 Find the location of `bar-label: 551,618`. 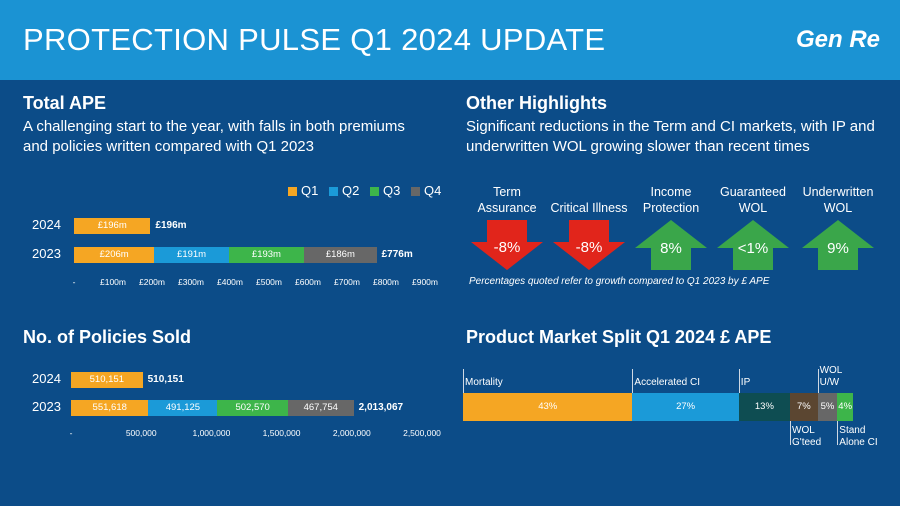

bar-label: 551,618 is located at coordinates (109, 407).